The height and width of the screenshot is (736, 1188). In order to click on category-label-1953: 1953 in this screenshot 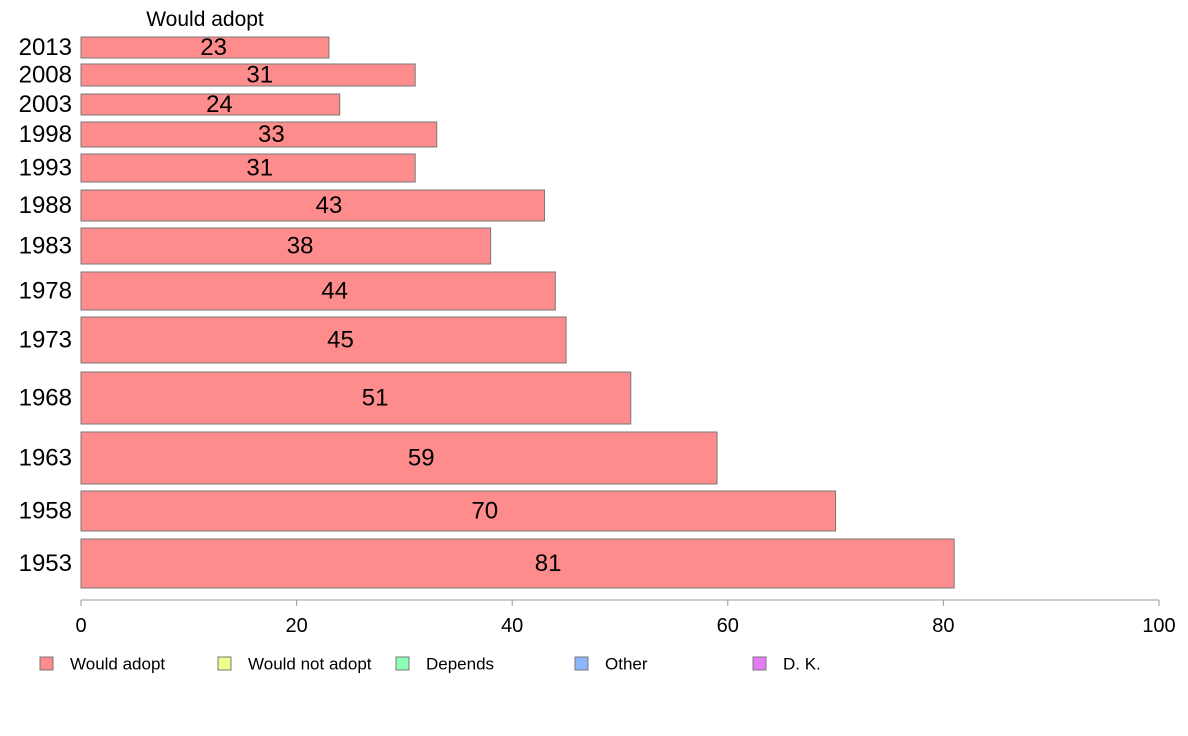, I will do `click(45, 563)`.